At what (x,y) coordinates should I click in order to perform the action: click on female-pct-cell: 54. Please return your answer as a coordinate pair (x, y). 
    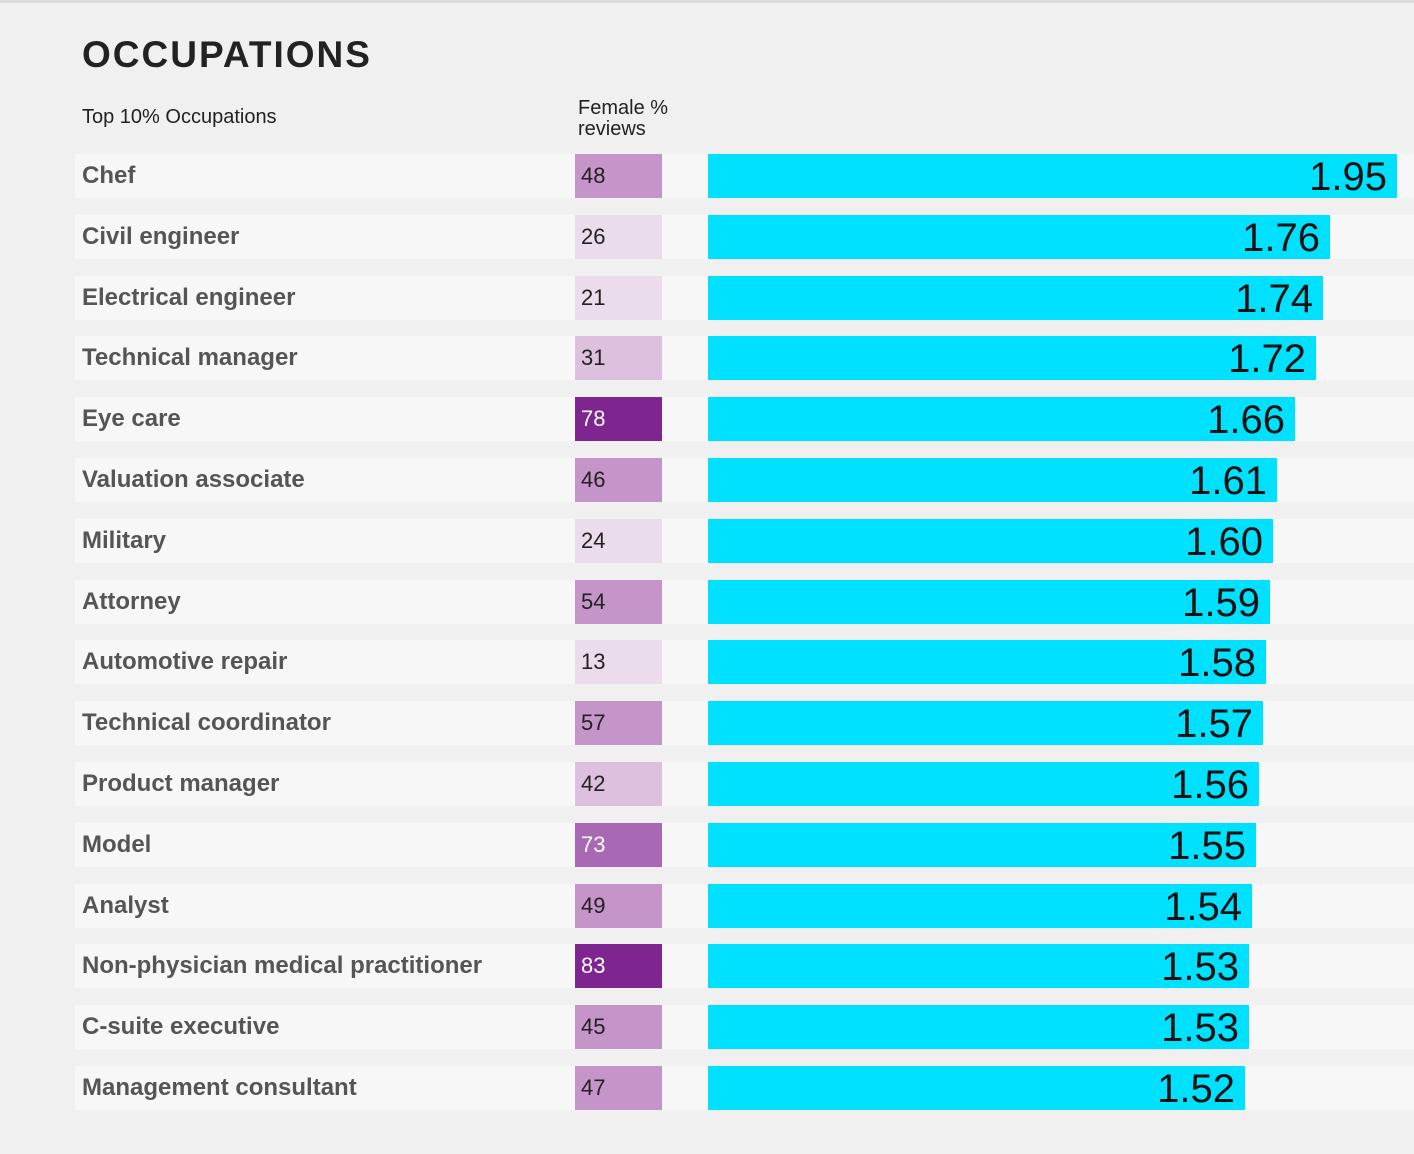
    Looking at the image, I should click on (618, 602).